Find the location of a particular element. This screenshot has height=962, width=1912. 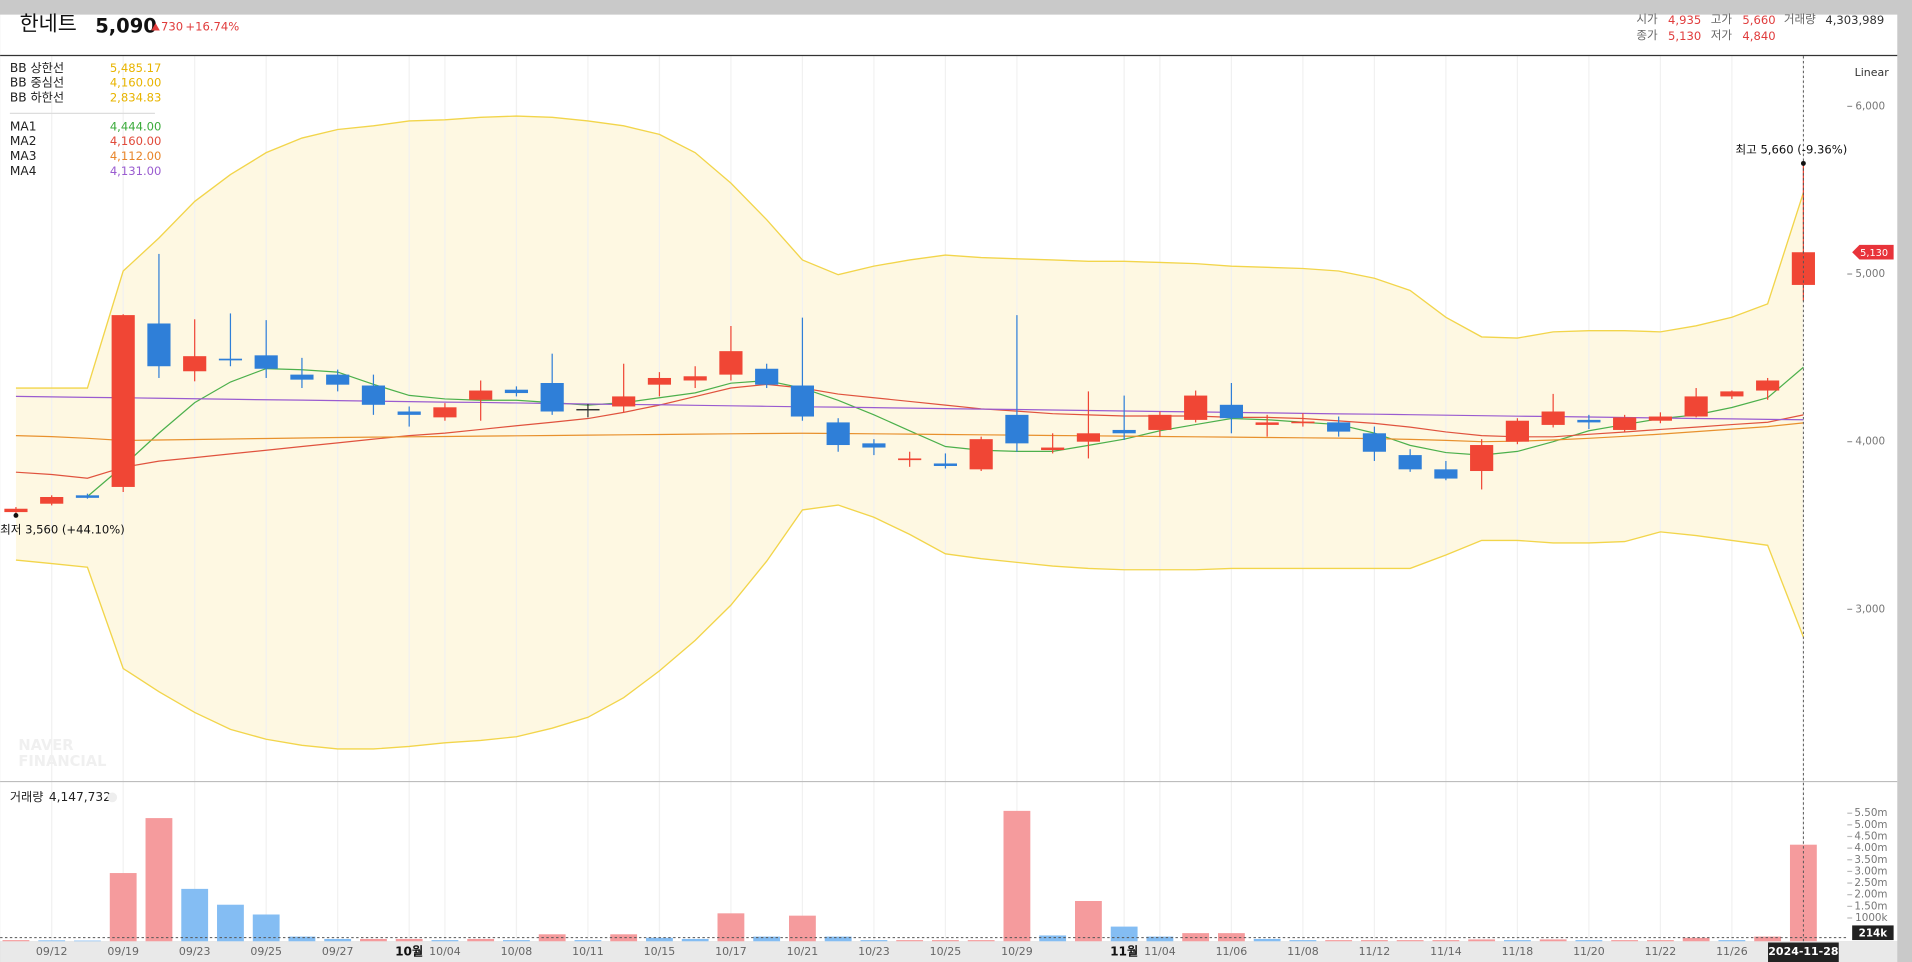

x-tick-label: 11/06 is located at coordinates (1232, 951).